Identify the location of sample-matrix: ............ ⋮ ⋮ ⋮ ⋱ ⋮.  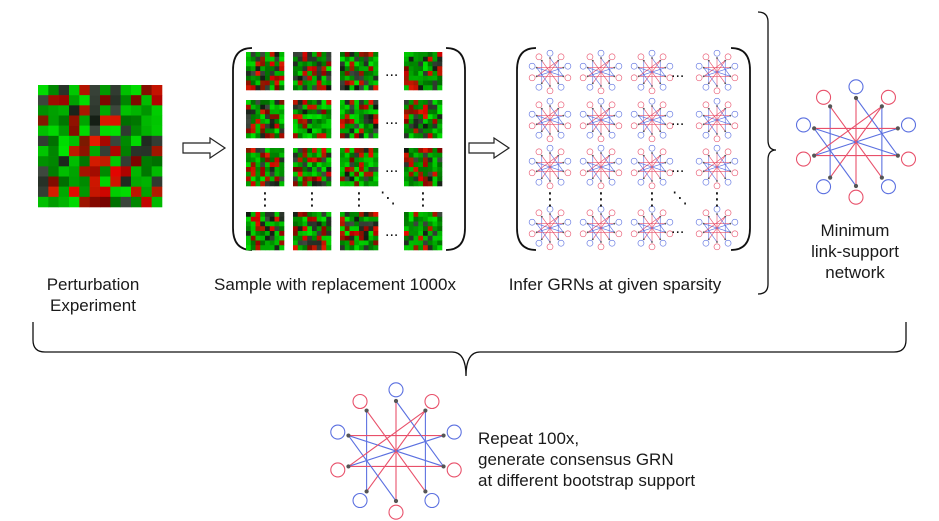
(349, 149).